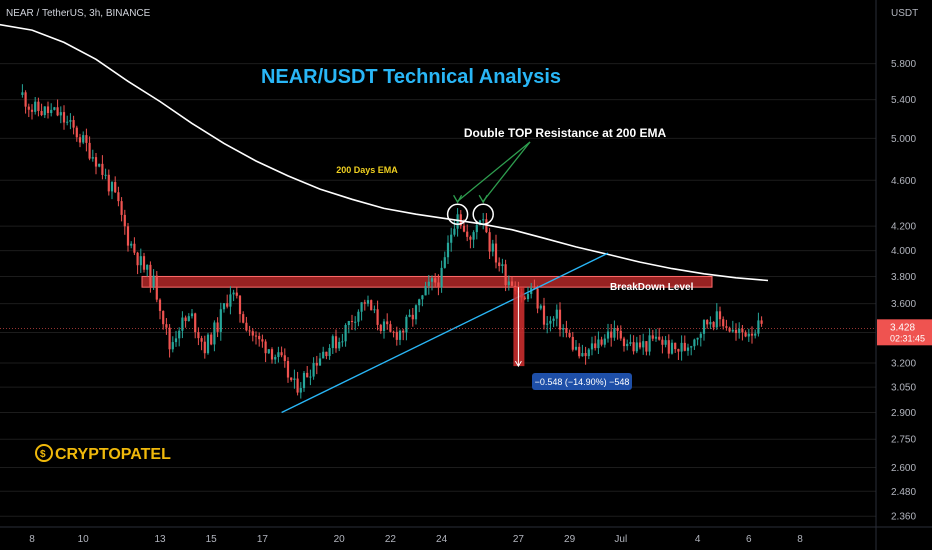  I want to click on price-tick-label: 3.600, so click(903, 304).